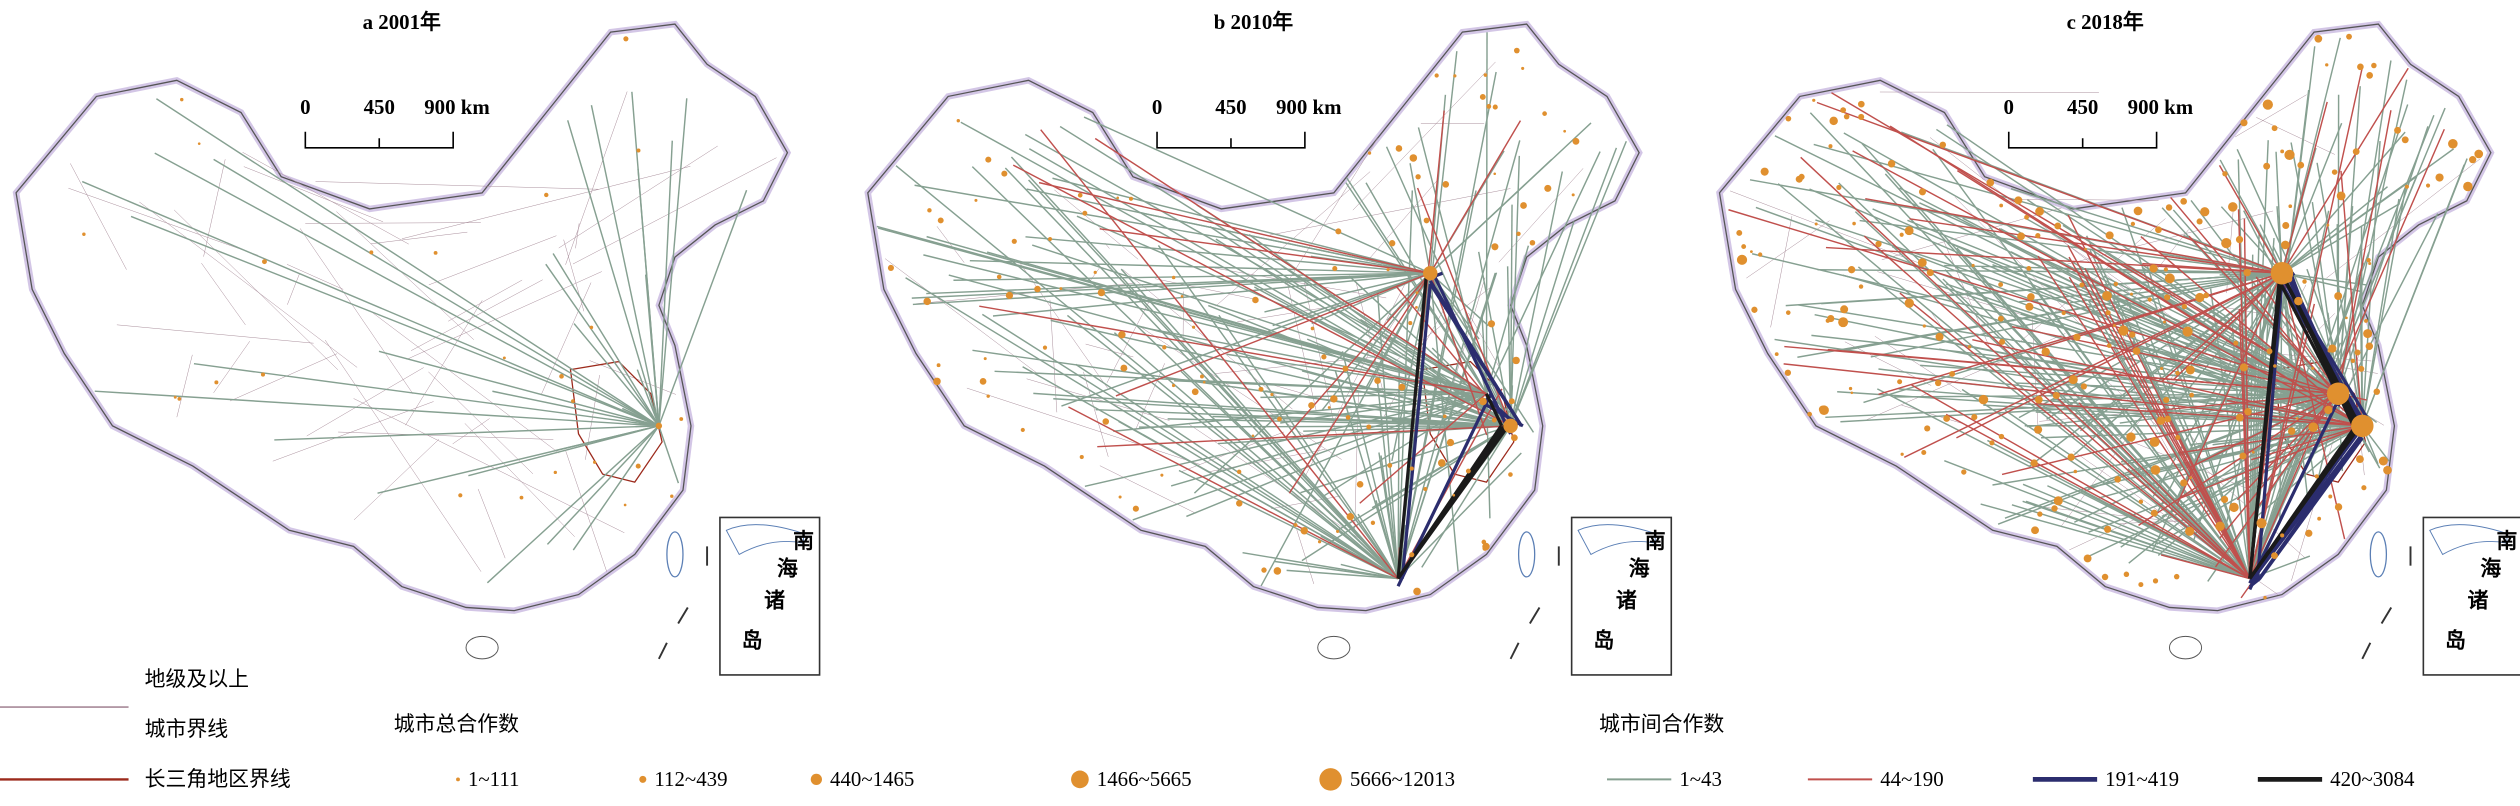 This screenshot has height=806, width=2520. What do you see at coordinates (482, 647) in the screenshot?
I see `hainan` at bounding box center [482, 647].